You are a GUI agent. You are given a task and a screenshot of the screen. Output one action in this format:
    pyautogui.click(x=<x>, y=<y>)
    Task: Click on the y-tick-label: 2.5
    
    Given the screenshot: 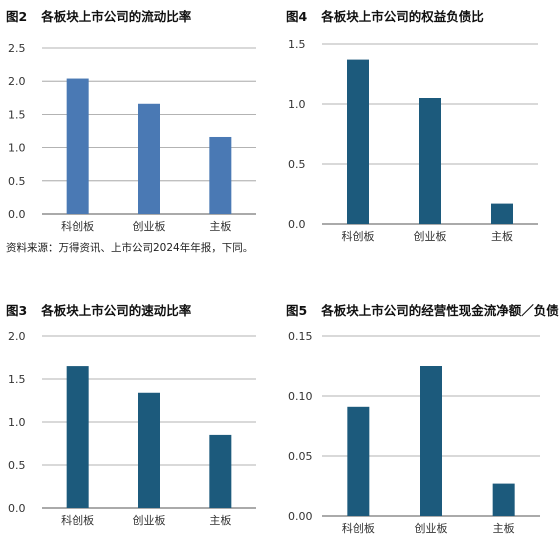 What is the action you would take?
    pyautogui.click(x=17, y=48)
    